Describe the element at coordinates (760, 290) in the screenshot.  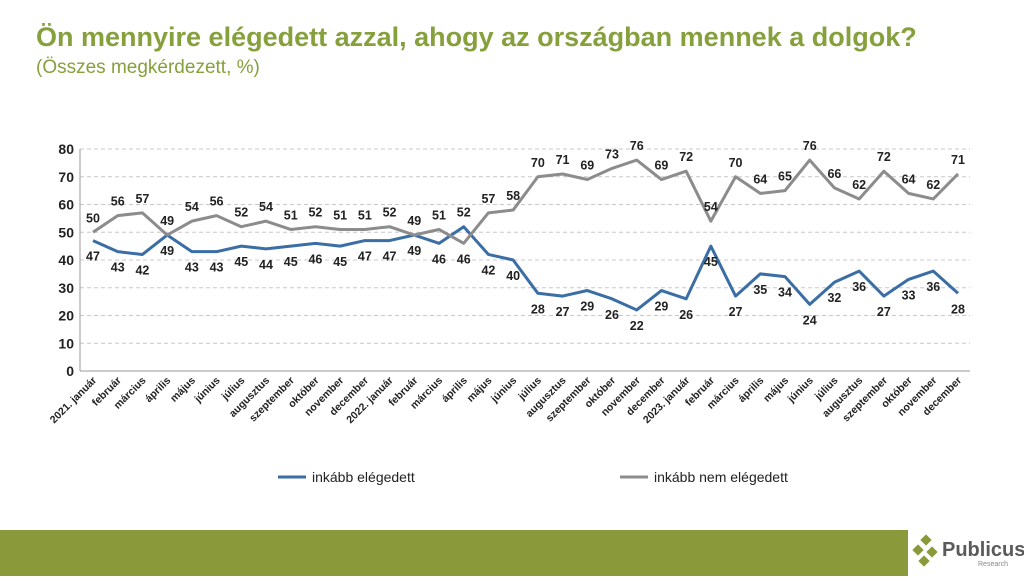
I see `data-label: 35` at that location.